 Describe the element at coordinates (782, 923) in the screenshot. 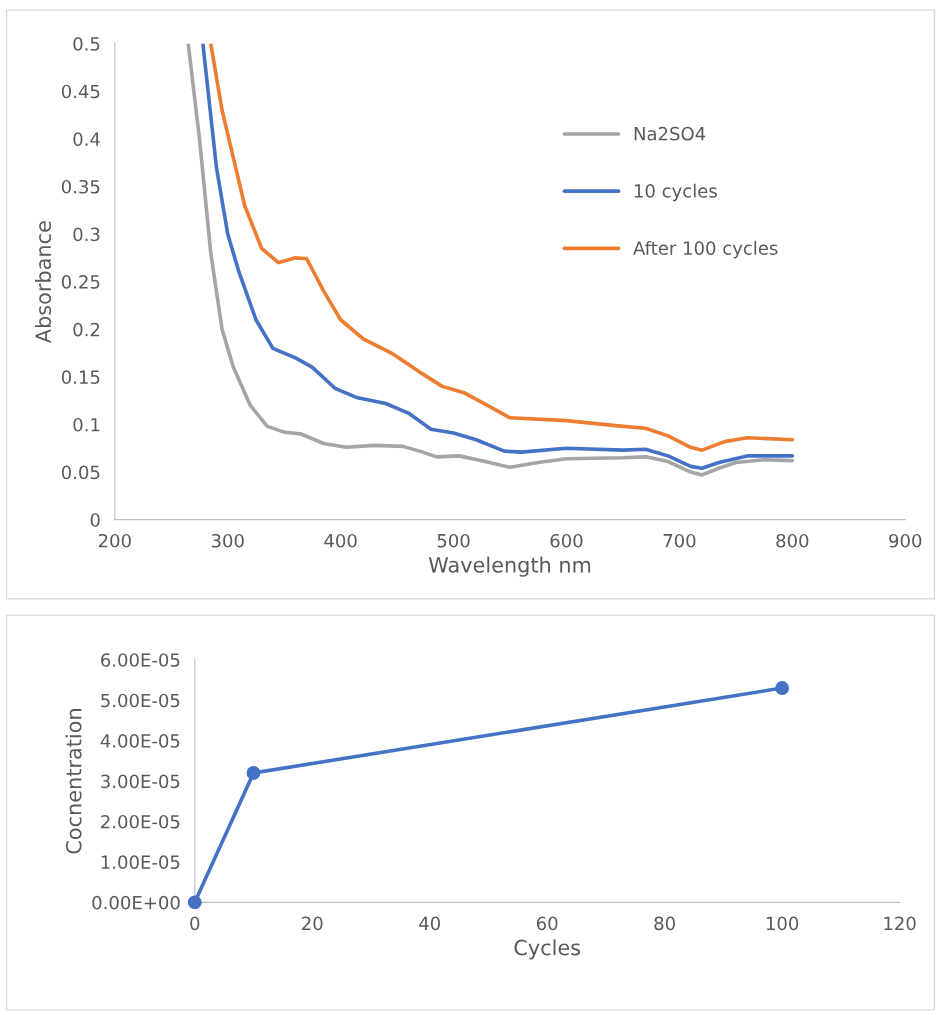

I see `x-tick-label: 100` at that location.